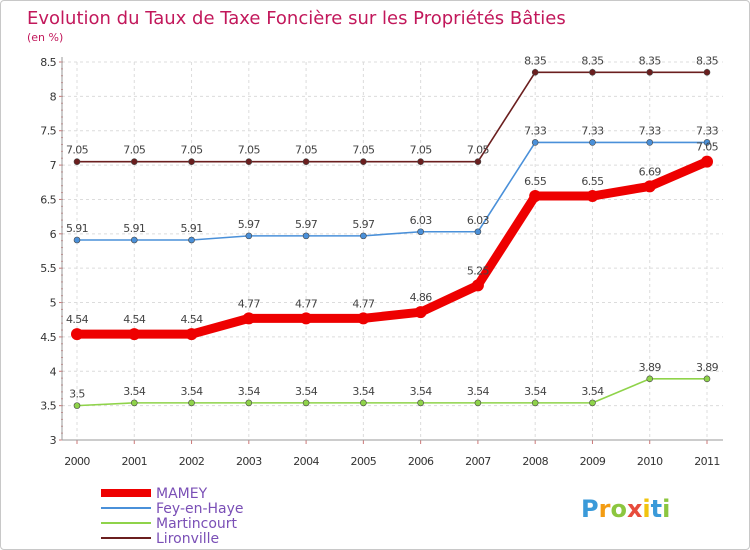 This screenshot has width=750, height=550. Describe the element at coordinates (48, 337) in the screenshot. I see `y-tick-label: 4.5` at that location.